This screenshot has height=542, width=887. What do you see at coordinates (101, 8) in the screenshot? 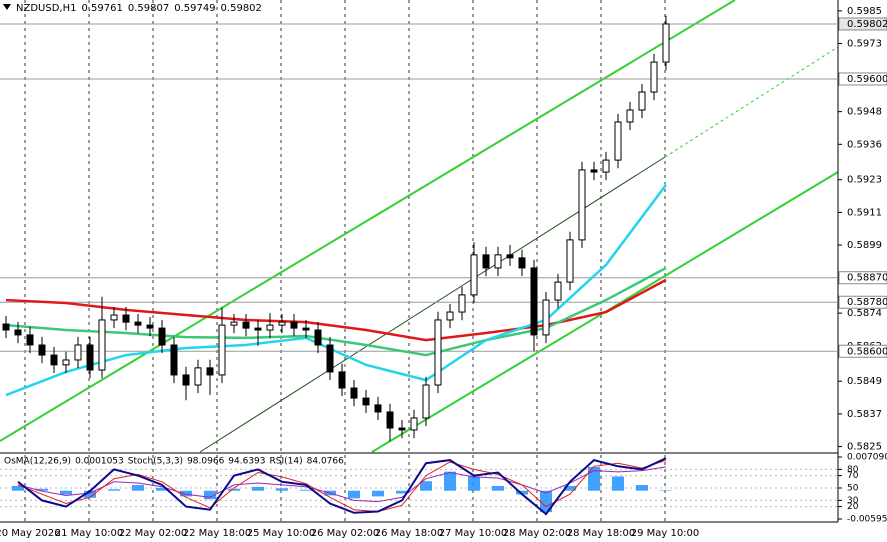
I see `header-text: 0.59761` at bounding box center [101, 8].